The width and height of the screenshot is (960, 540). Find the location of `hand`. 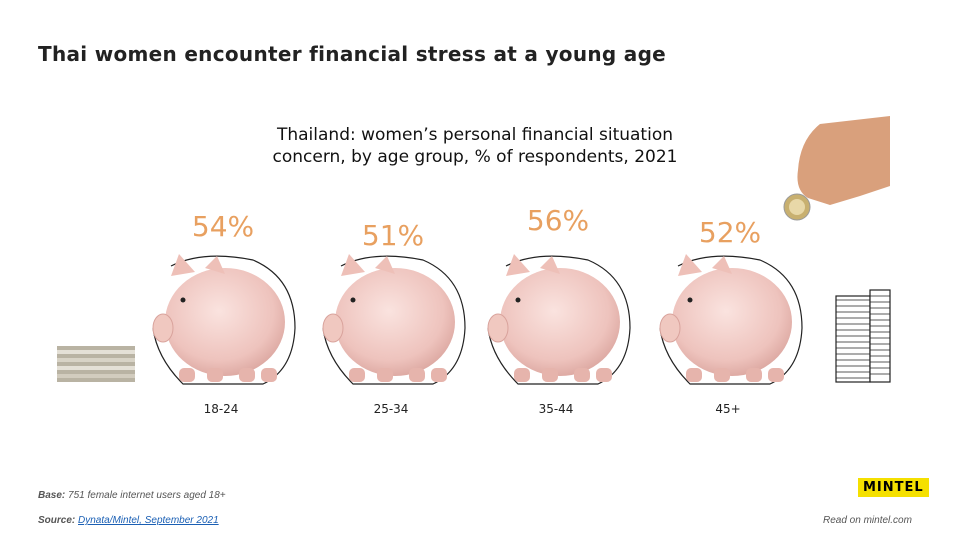

hand is located at coordinates (836, 168).